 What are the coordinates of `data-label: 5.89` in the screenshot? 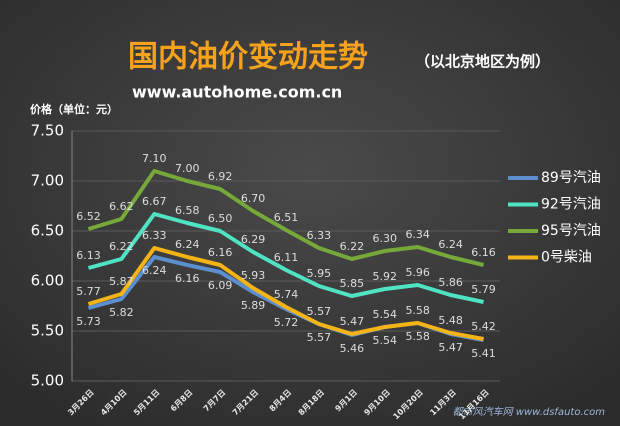 It's located at (253, 305).